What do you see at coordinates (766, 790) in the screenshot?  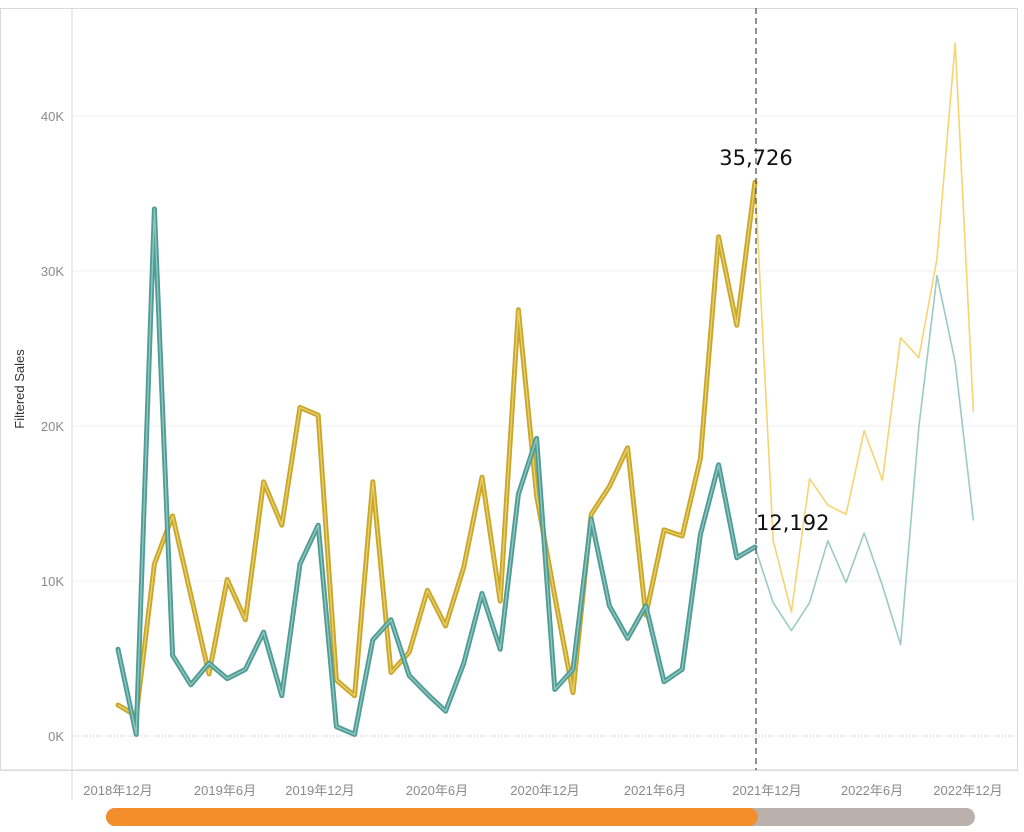 I see `x-tick-label: 2021年12月` at bounding box center [766, 790].